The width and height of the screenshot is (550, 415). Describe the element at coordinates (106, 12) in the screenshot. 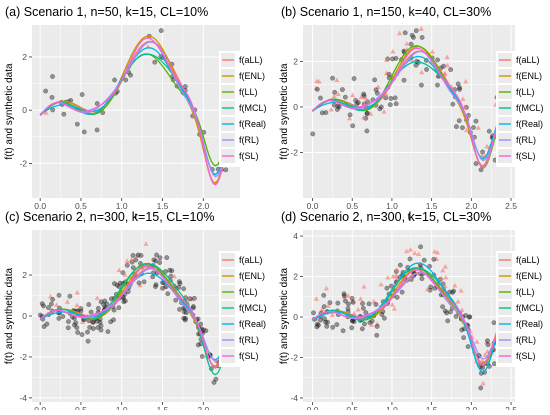

I see `panel-title: (a) Scenario 1, n=50, k=15, CL=10%` at that location.